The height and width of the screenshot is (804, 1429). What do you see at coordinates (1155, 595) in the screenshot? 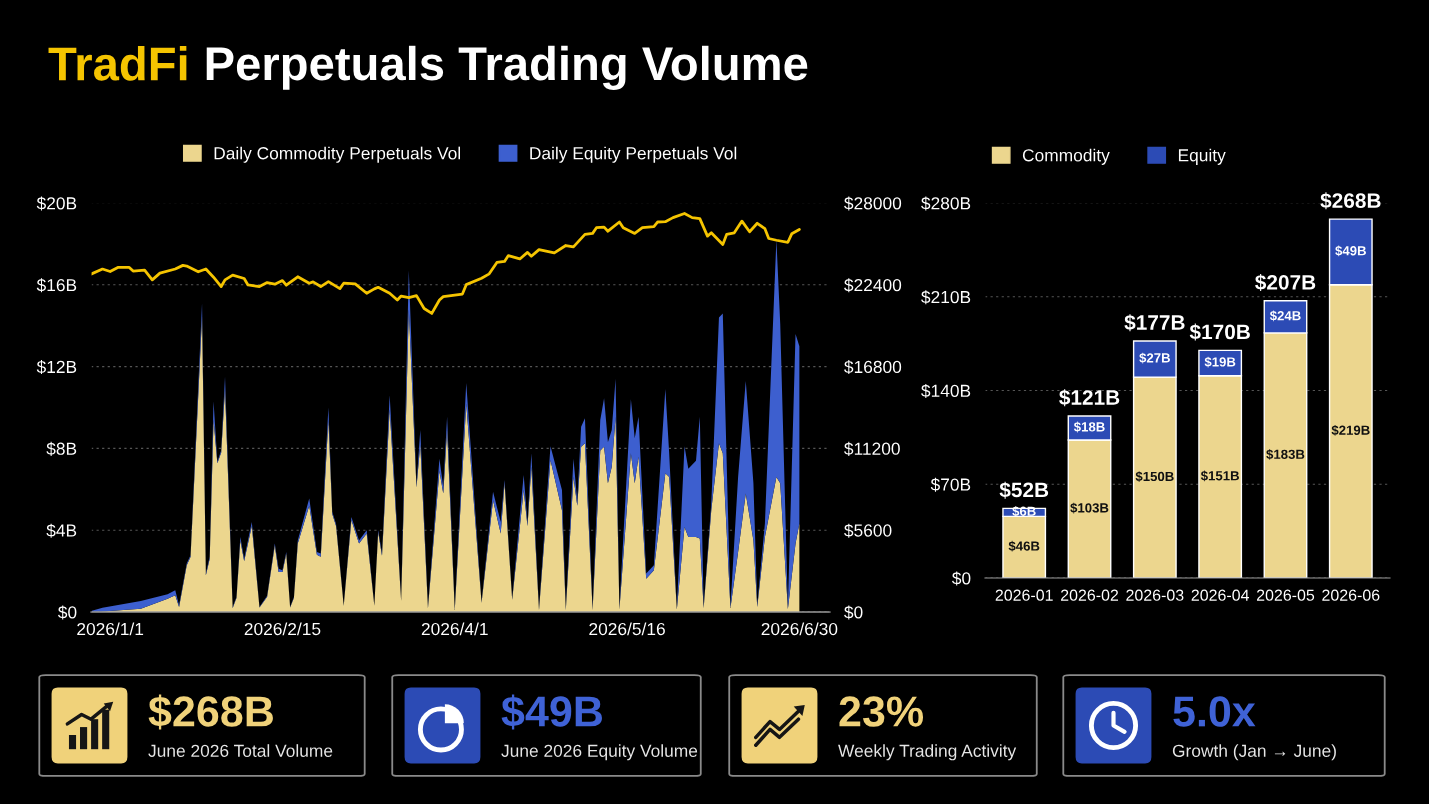
I see `x-tick-label: 2026-03` at bounding box center [1155, 595].